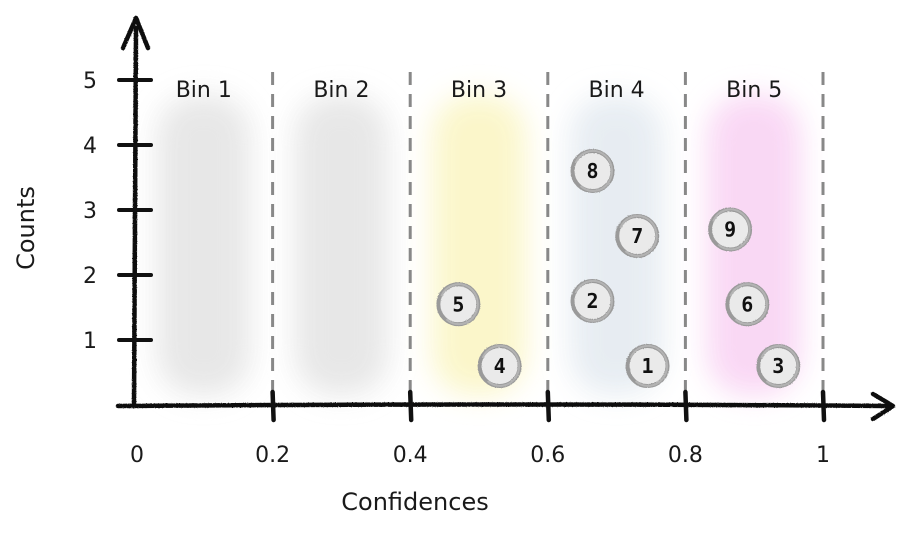 Image resolution: width=902 pixels, height=541 pixels. Describe the element at coordinates (204, 90) in the screenshot. I see `bin-label-1: Bin 1` at that location.